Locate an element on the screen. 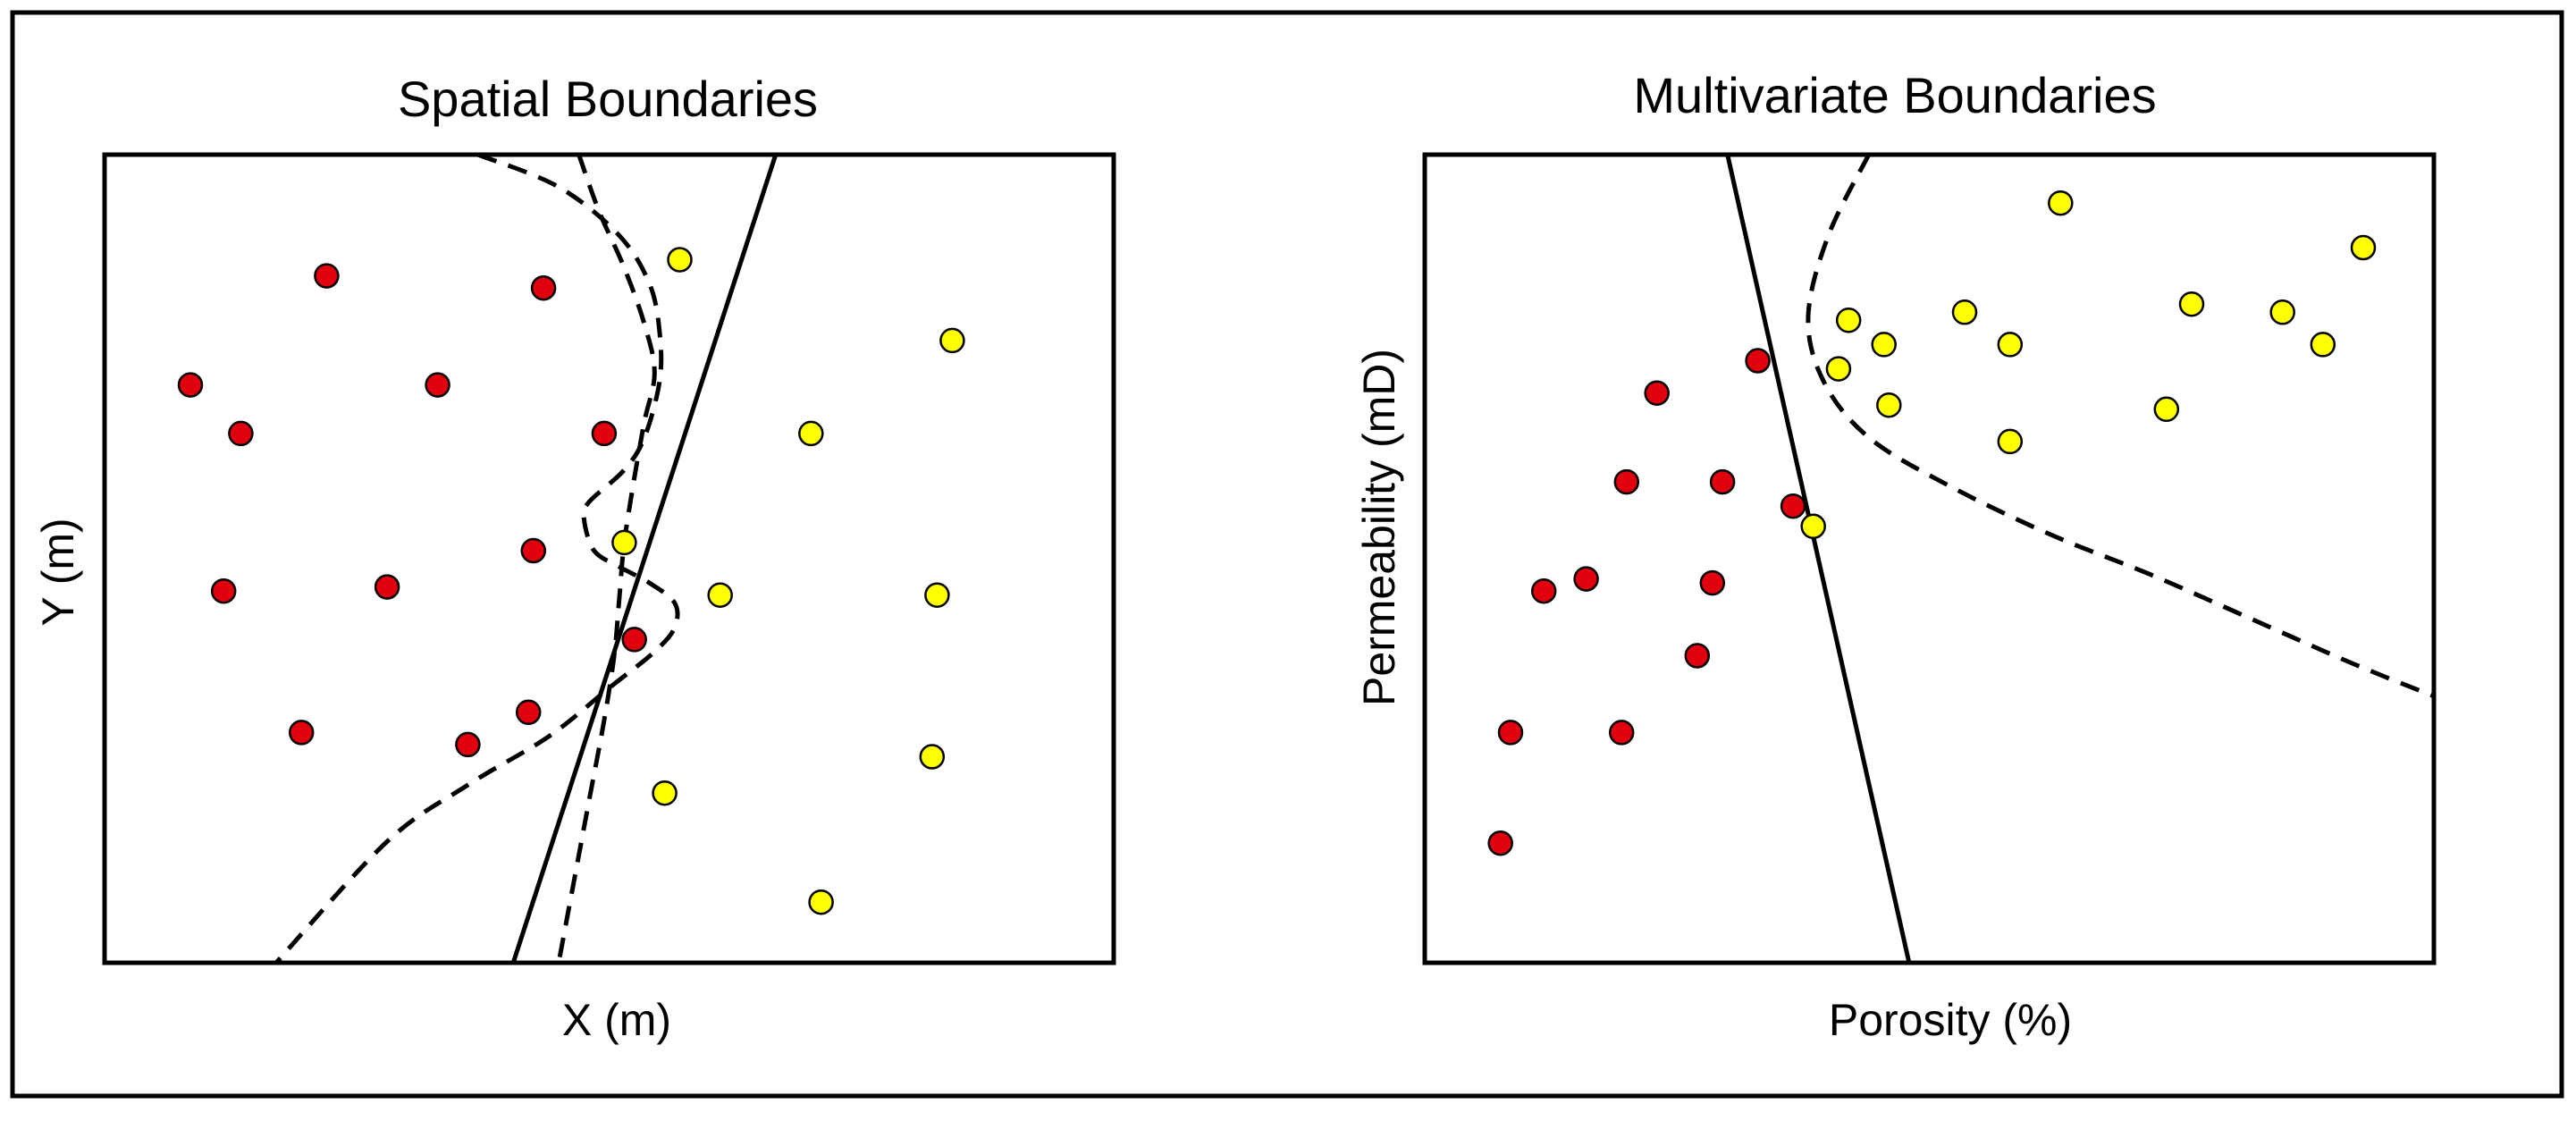 The height and width of the screenshot is (1121, 2576). y-axis-label: Y (m) is located at coordinates (58, 572).